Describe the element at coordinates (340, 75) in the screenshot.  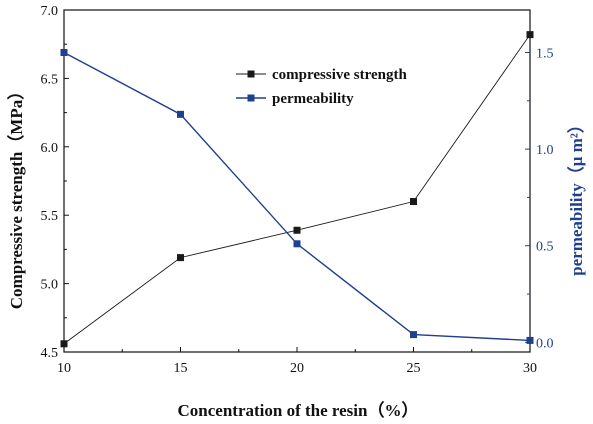
I see `legend-compressive-strength-label: compressive strength` at that location.